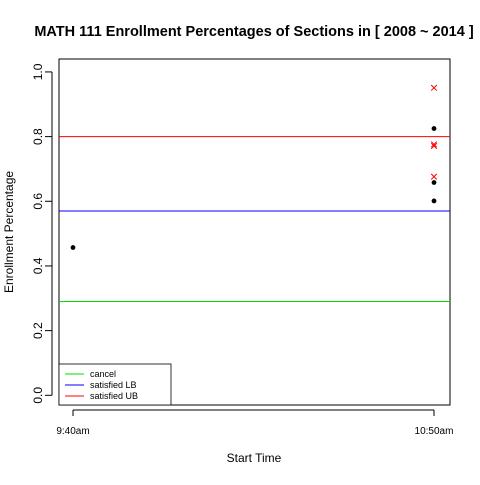  What do you see at coordinates (103, 374) in the screenshot?
I see `legend-label: cancel` at bounding box center [103, 374].